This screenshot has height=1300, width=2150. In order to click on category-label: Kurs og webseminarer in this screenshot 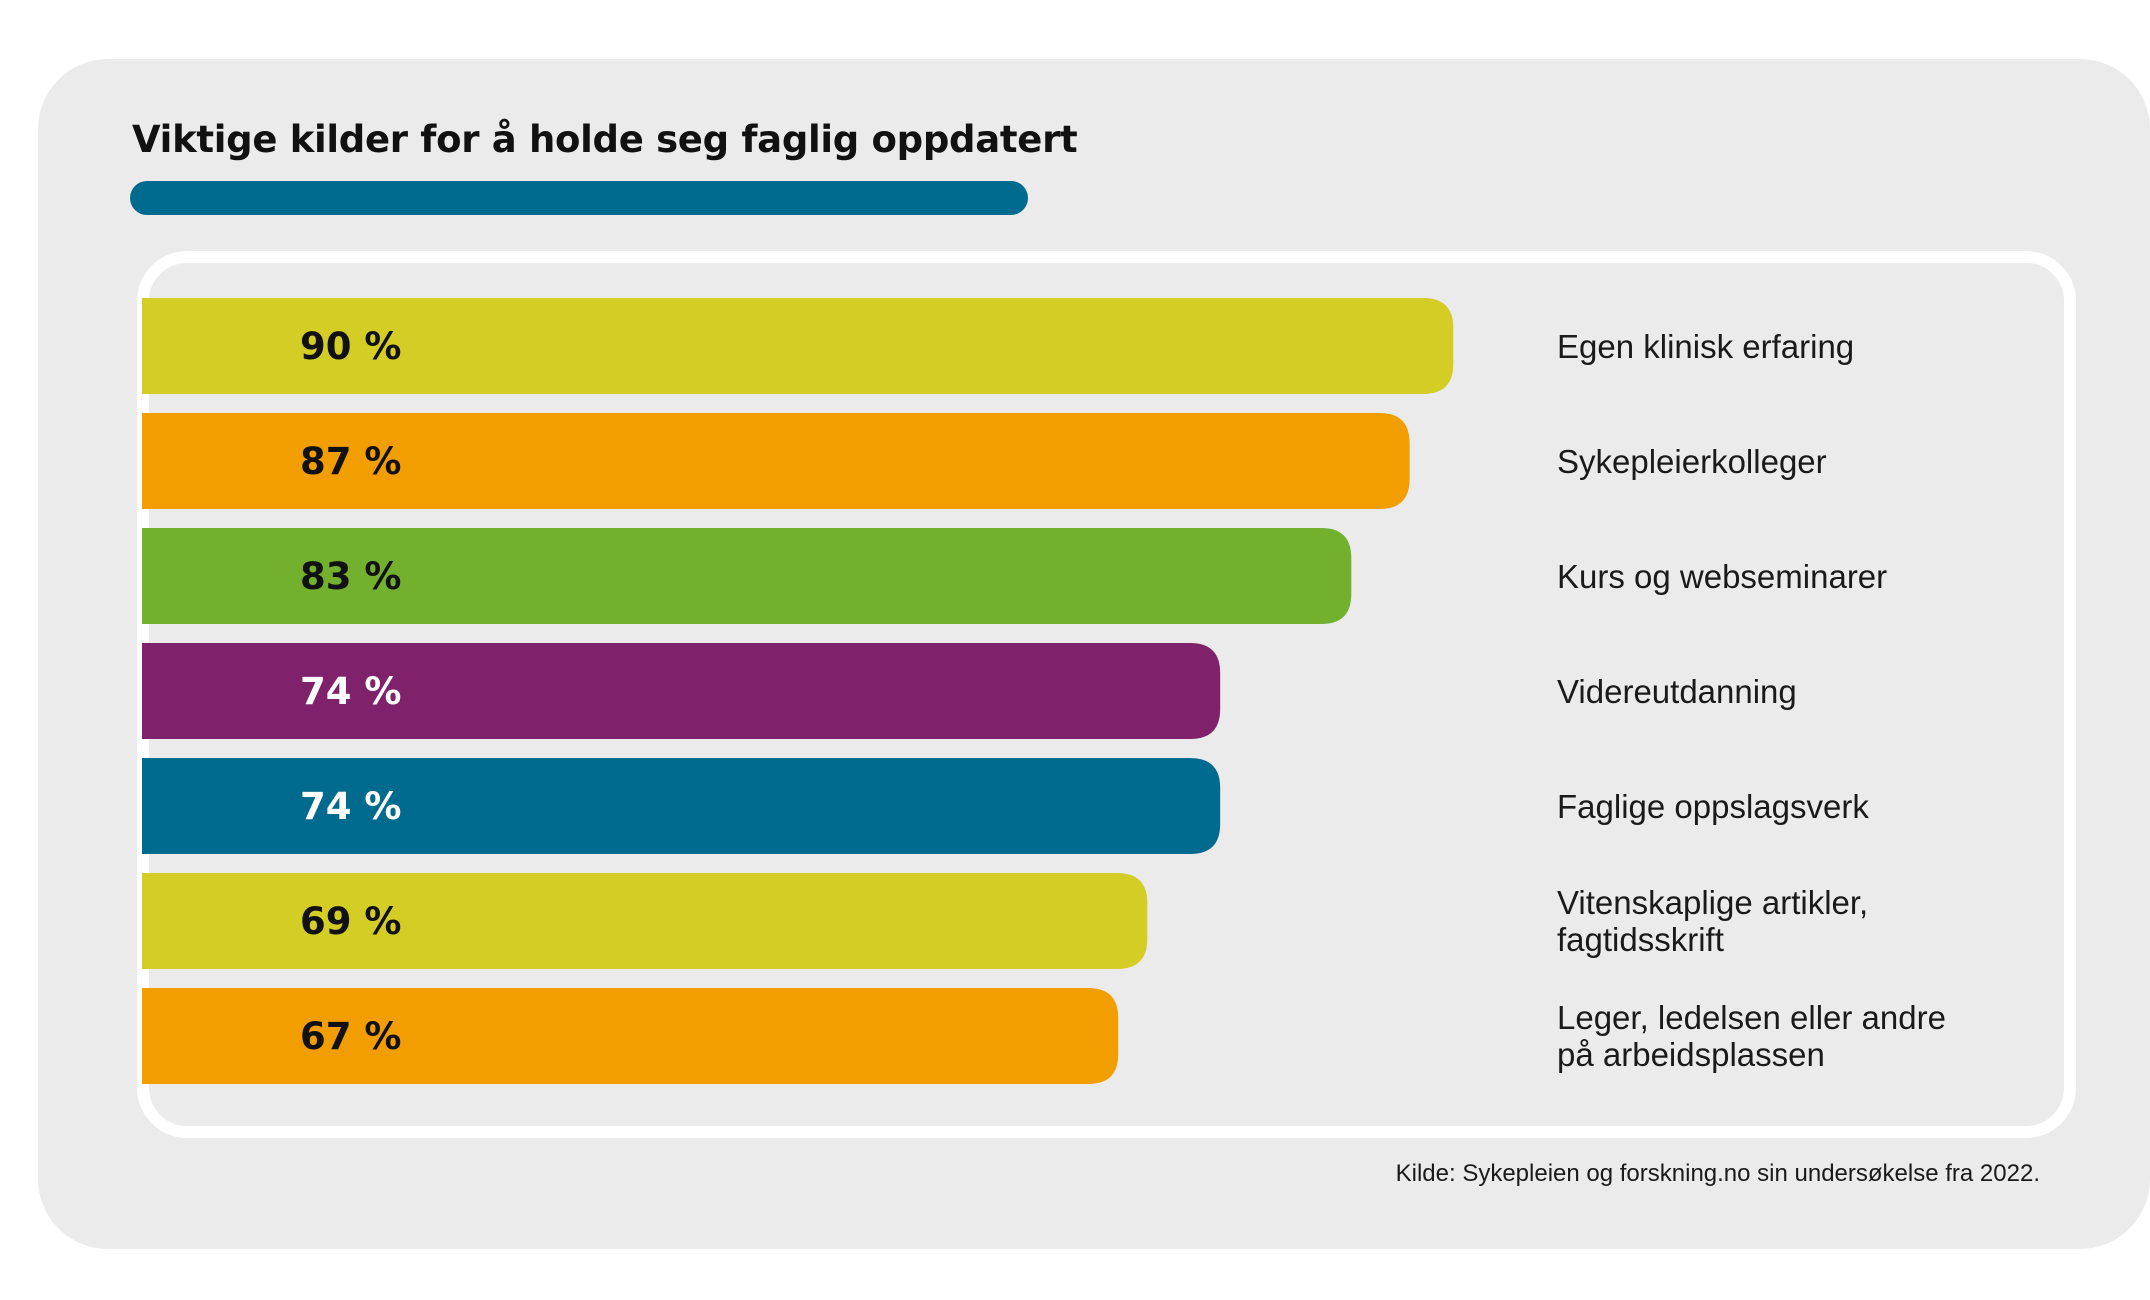, I will do `click(1722, 576)`.